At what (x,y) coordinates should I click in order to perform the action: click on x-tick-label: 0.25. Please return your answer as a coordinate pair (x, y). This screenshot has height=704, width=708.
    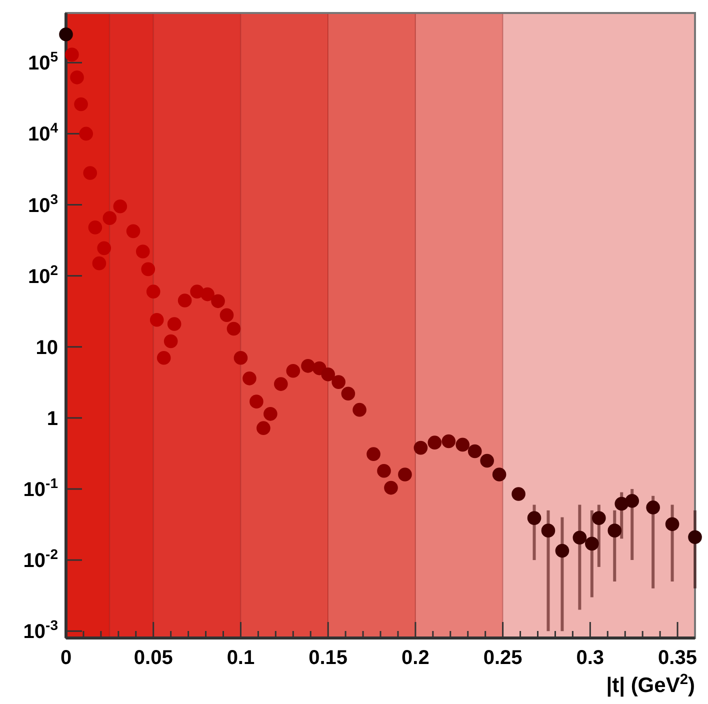
    Looking at the image, I should click on (502, 658).